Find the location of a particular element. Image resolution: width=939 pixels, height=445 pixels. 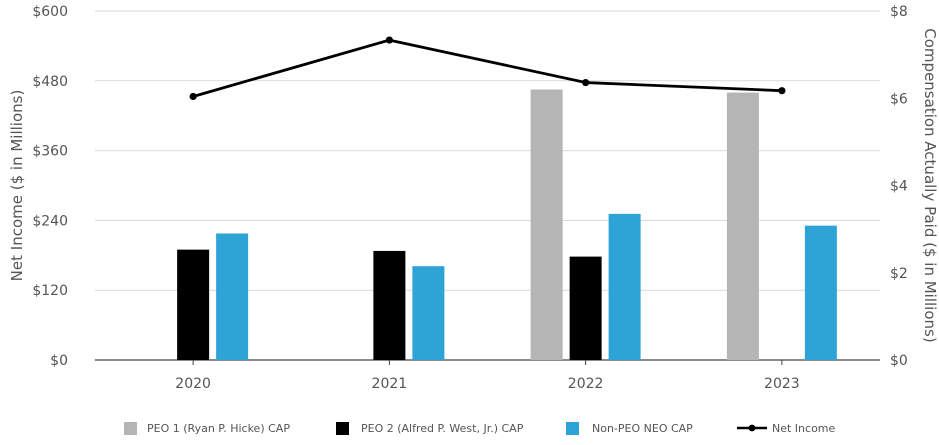

x-tick-label: 2020 is located at coordinates (193, 384).